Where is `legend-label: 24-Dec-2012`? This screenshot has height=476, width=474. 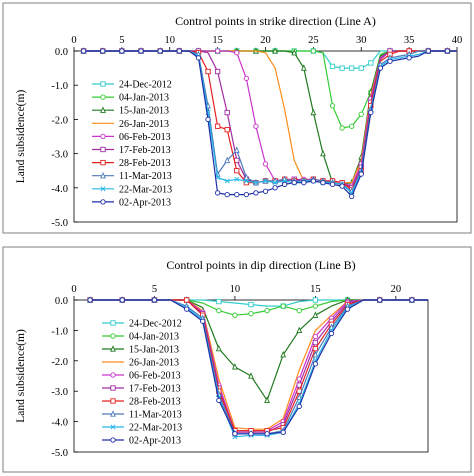
legend-label: 24-Dec-2012 is located at coordinates (155, 324).